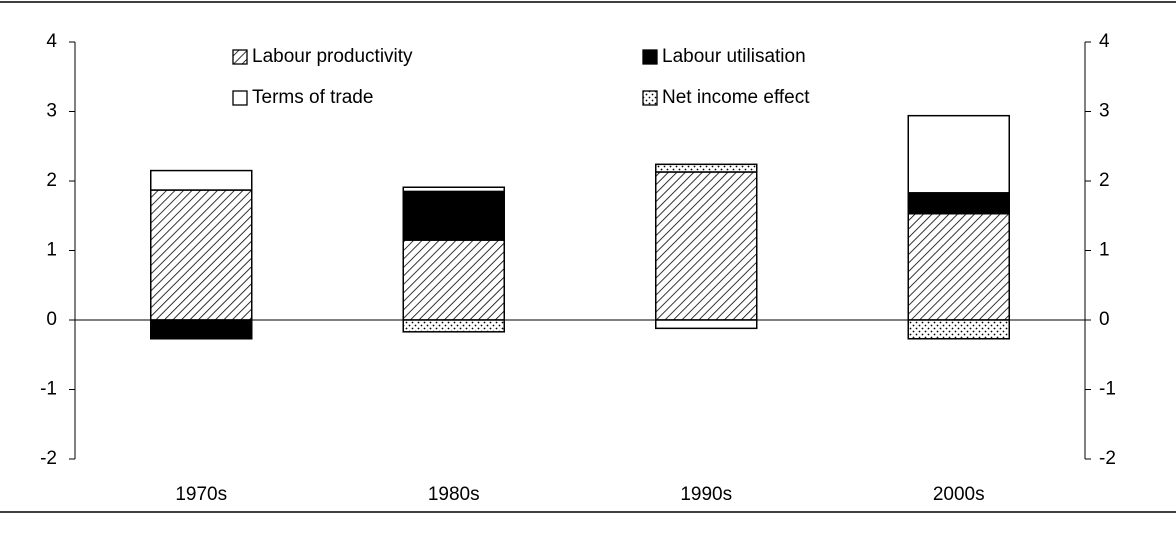  Describe the element at coordinates (51, 180) in the screenshot. I see `y-tick-label: 2` at that location.